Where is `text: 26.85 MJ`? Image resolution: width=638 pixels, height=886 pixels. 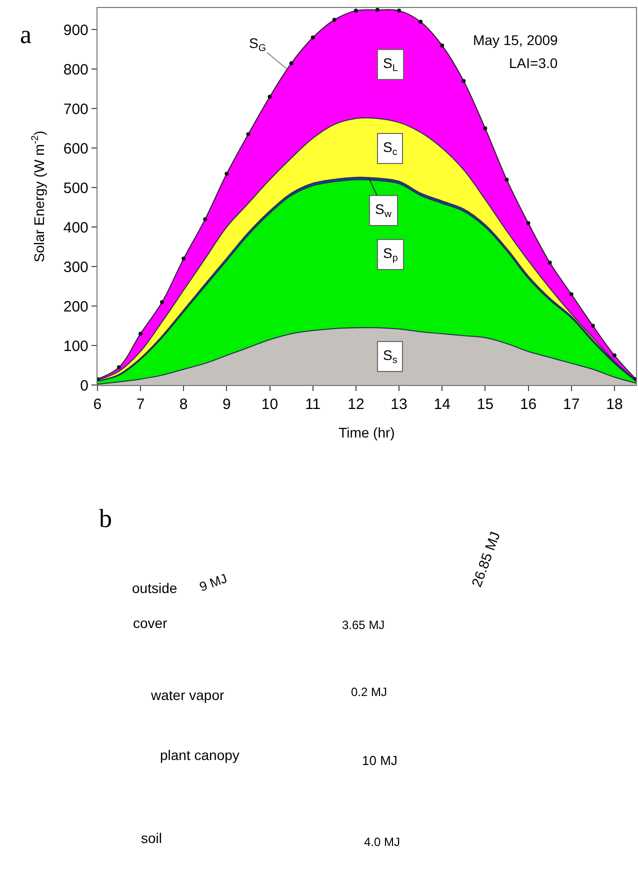
text: 26.85 MJ is located at coordinates (485, 559).